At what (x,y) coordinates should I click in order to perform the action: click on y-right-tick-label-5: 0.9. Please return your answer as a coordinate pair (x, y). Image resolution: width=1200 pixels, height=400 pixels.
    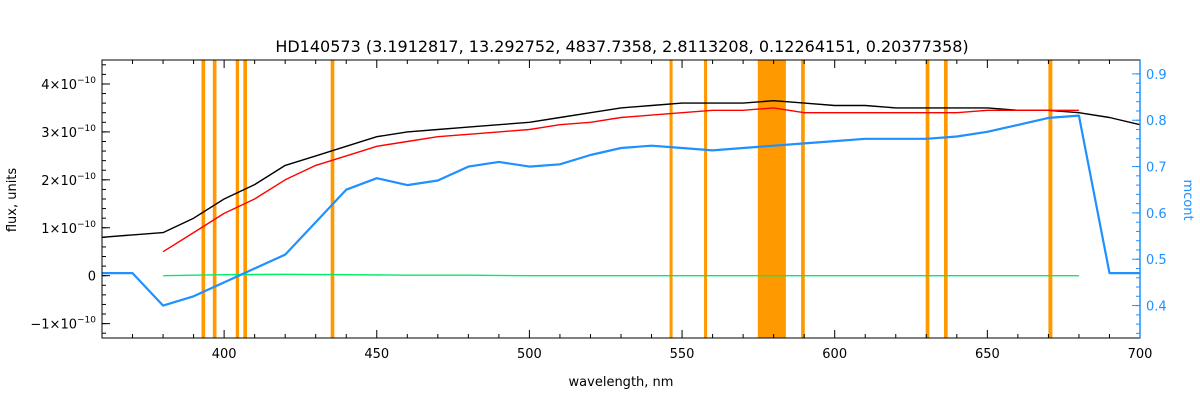
    Looking at the image, I should click on (1156, 75).